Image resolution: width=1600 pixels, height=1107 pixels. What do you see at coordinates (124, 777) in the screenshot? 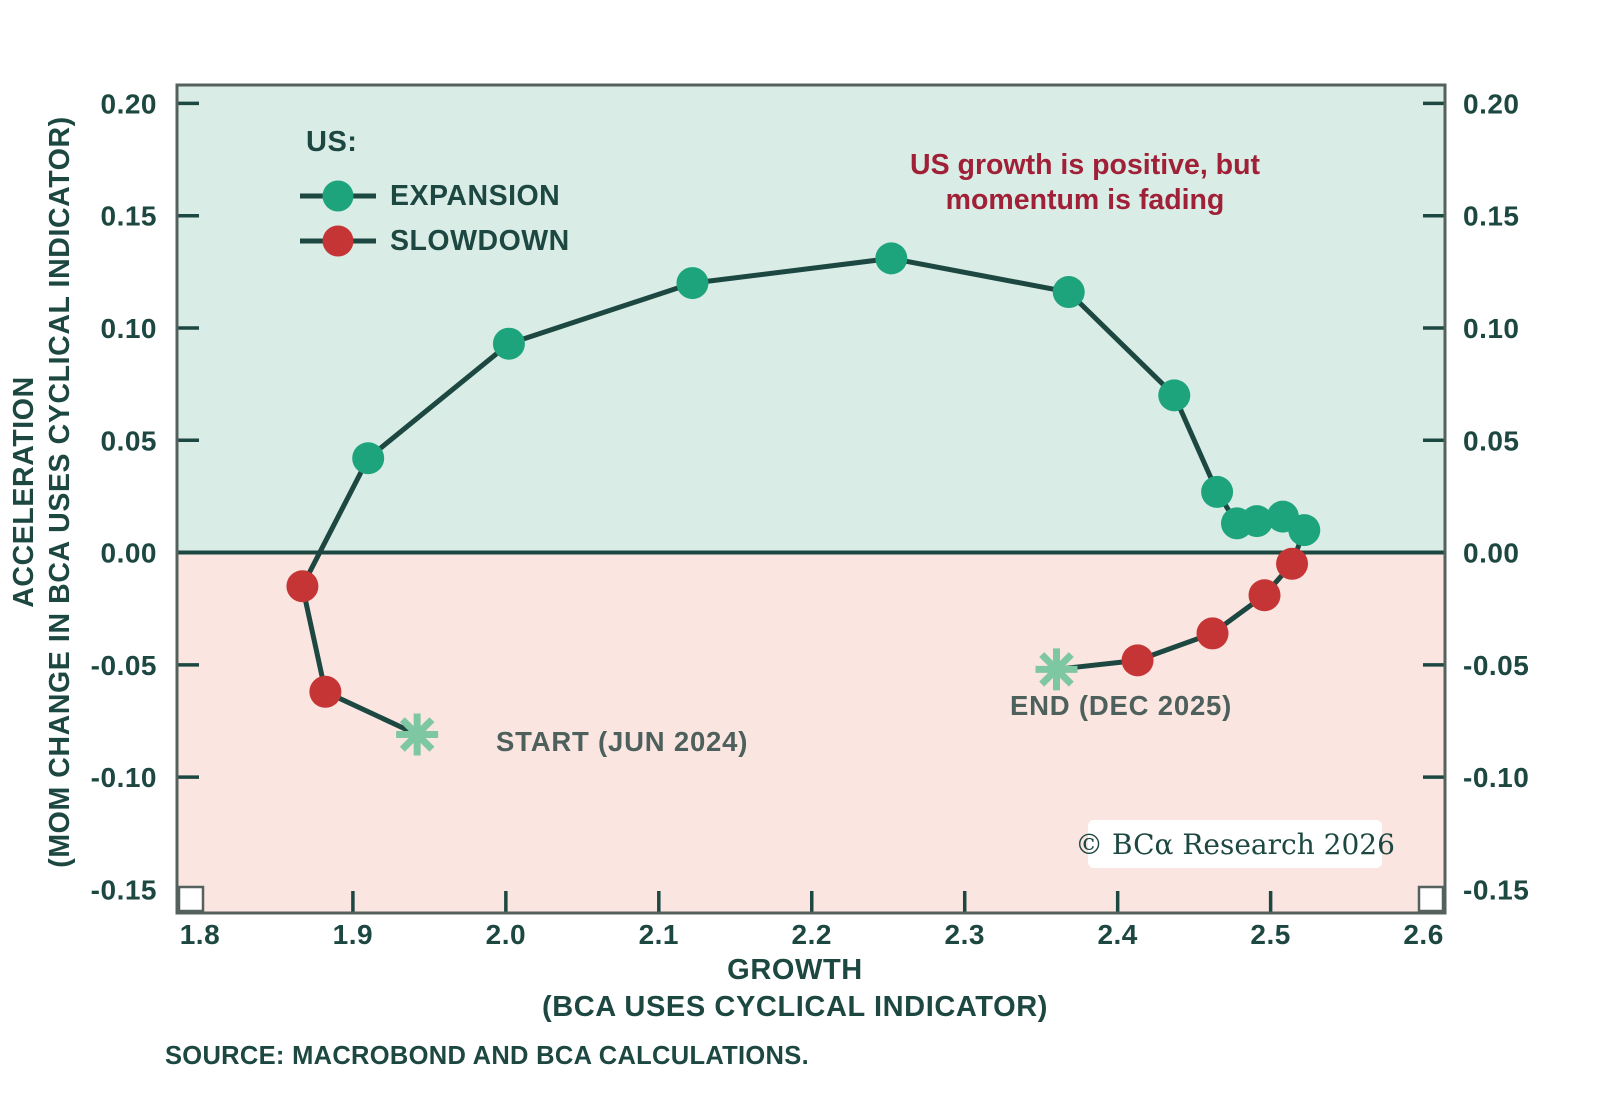
I see `y-tick-label-left: -0.10` at bounding box center [124, 777].